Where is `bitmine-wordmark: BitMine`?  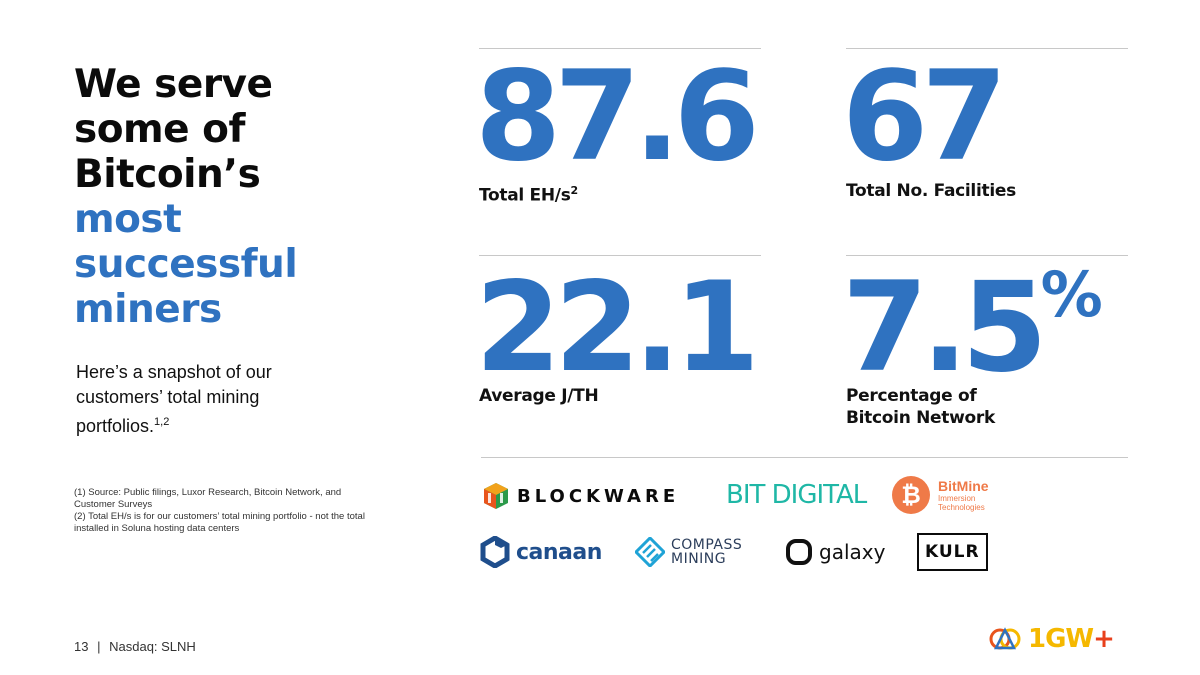
bitmine-wordmark: BitMine is located at coordinates (963, 485).